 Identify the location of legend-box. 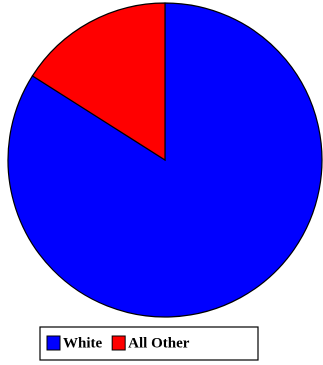
(149, 343).